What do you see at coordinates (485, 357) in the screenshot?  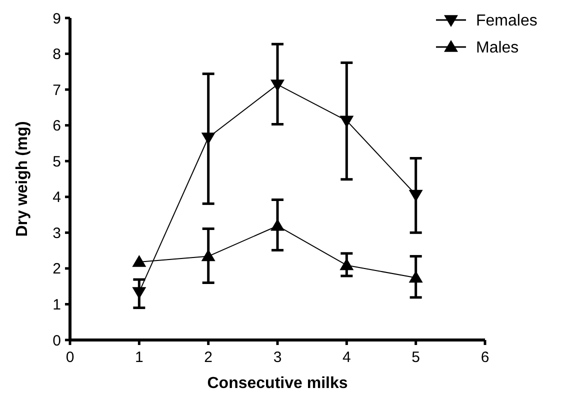 I see `x-tick-label: 6` at bounding box center [485, 357].